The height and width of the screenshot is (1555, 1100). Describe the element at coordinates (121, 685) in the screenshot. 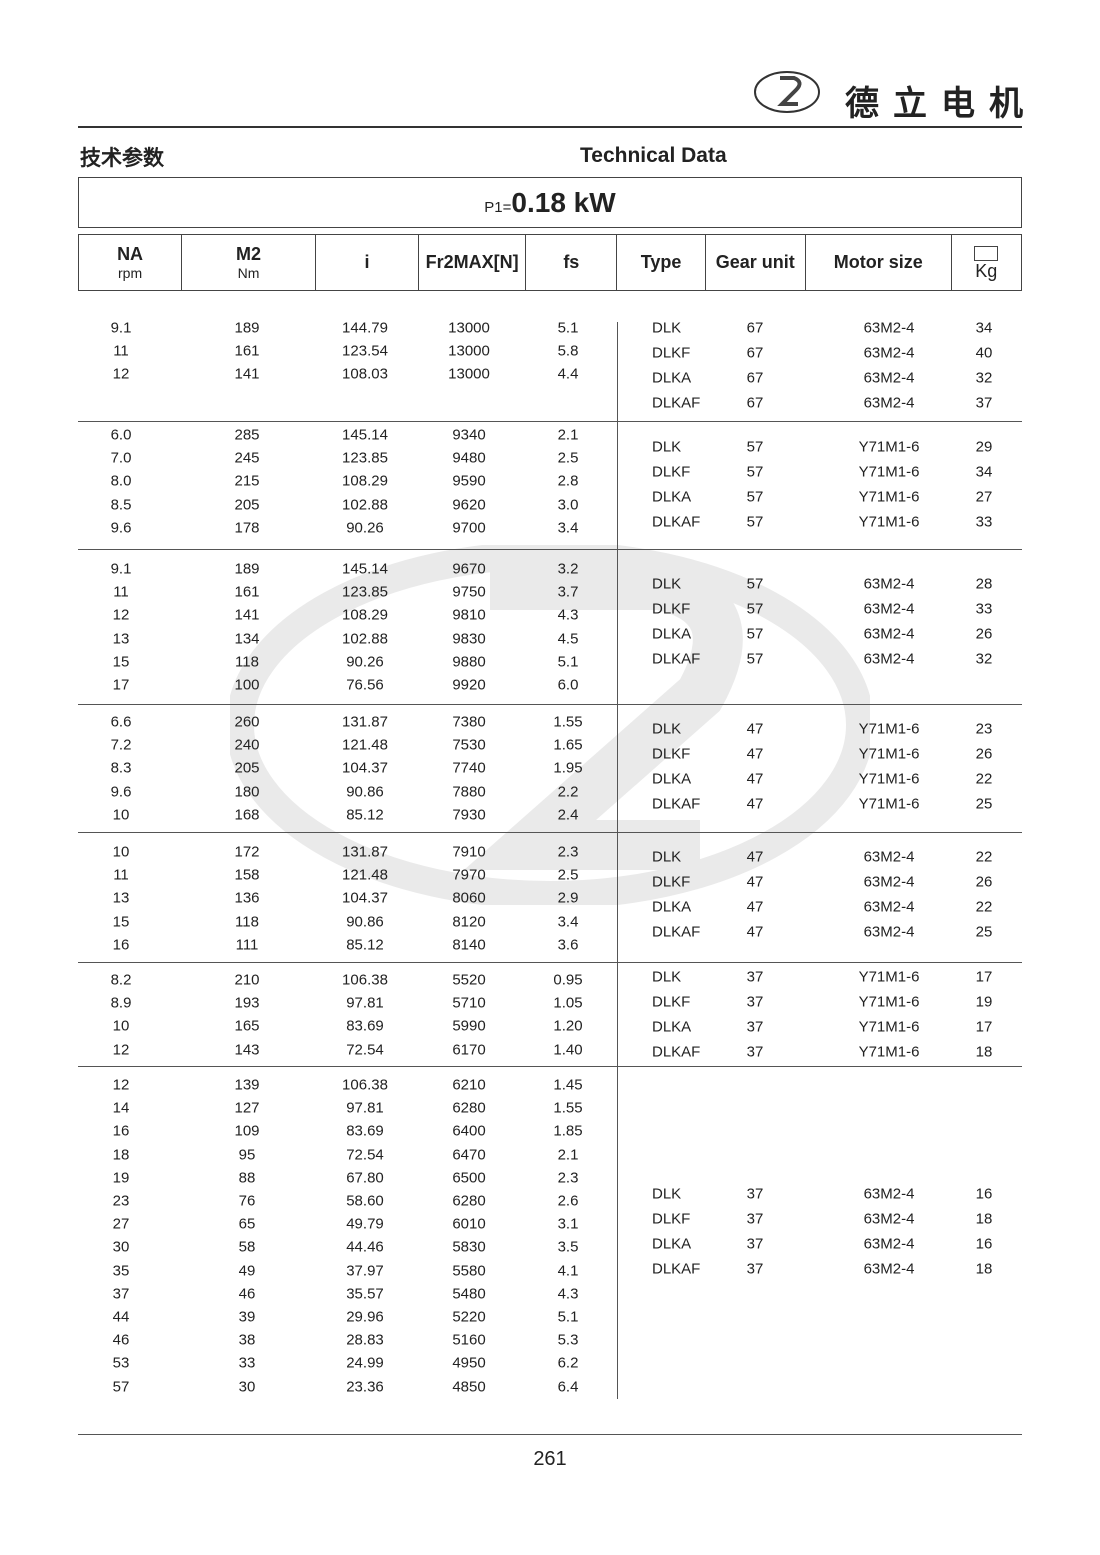

I see `table-cell: 17` at that location.